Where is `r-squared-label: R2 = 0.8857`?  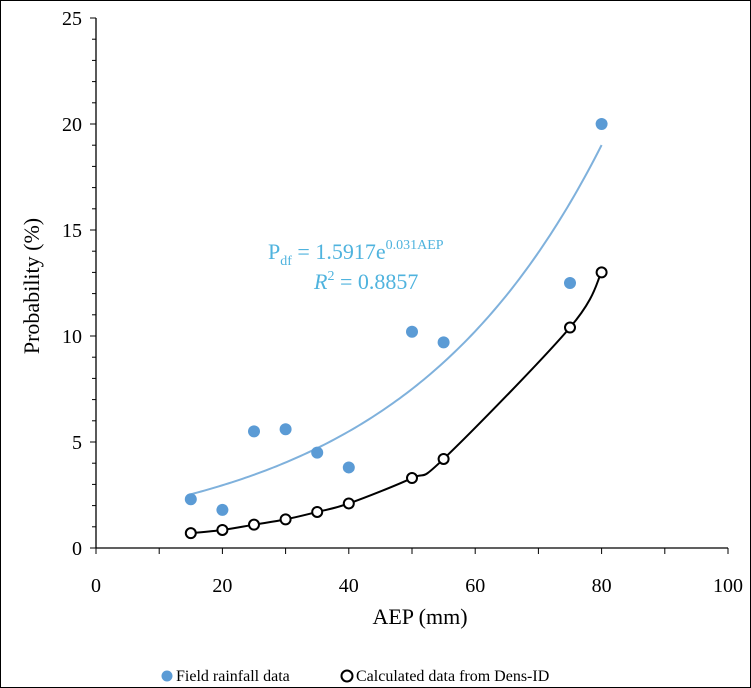
r-squared-label: R2 = 0.8857 is located at coordinates (365, 281).